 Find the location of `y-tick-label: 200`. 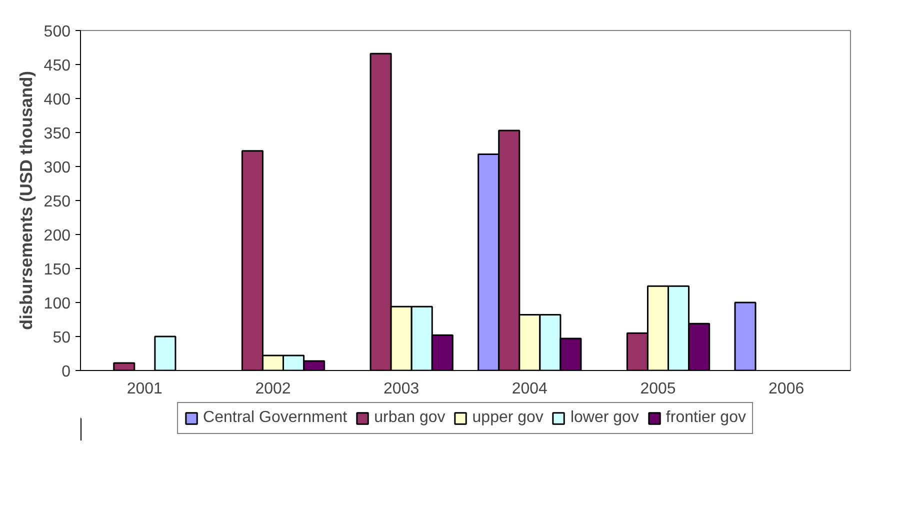

y-tick-label: 200 is located at coordinates (57, 236).